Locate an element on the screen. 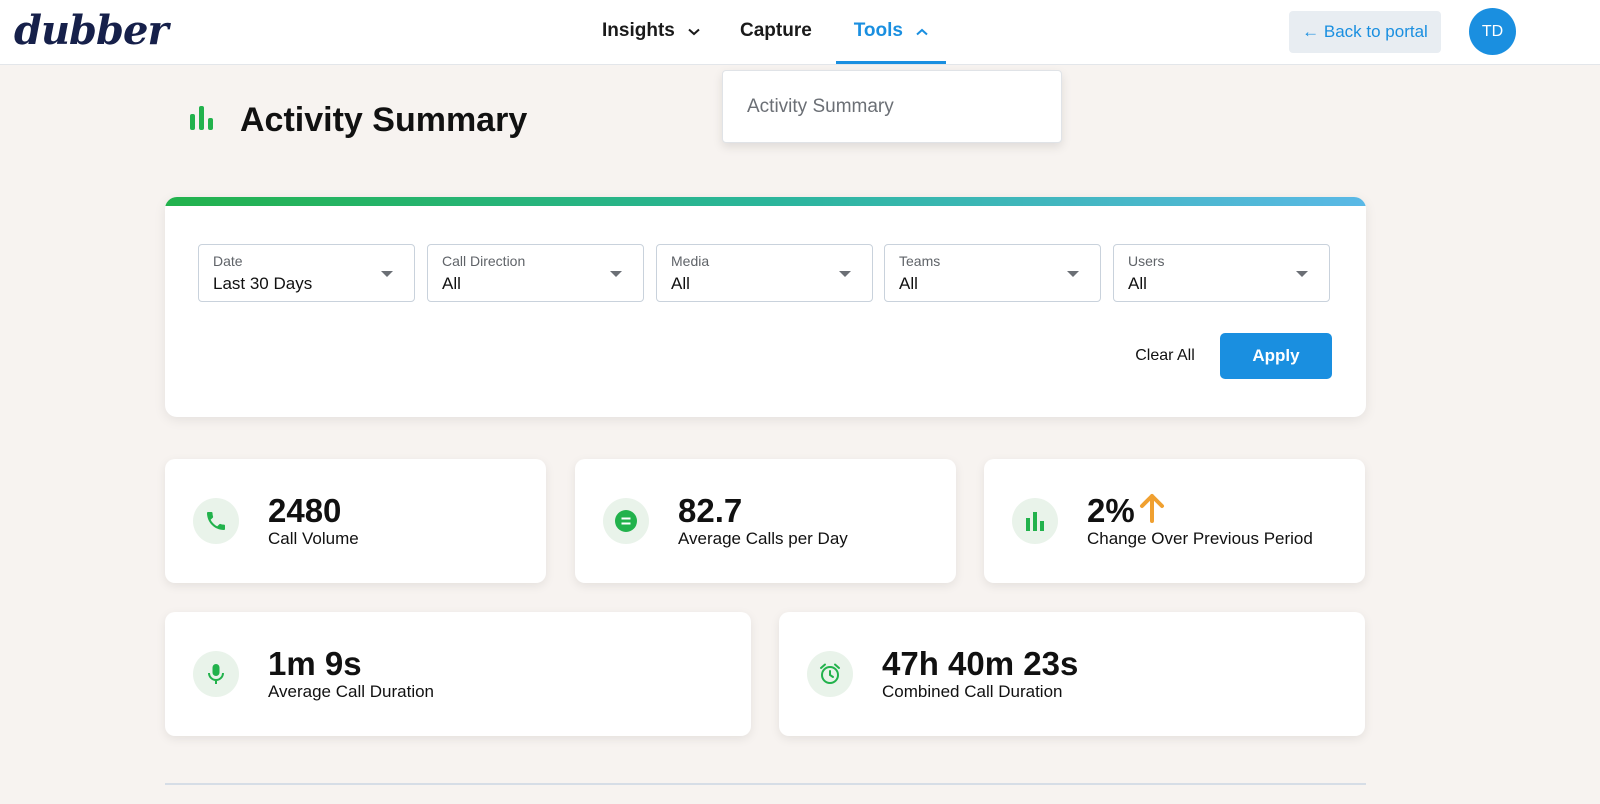  apply-button: Apply is located at coordinates (1276, 356).